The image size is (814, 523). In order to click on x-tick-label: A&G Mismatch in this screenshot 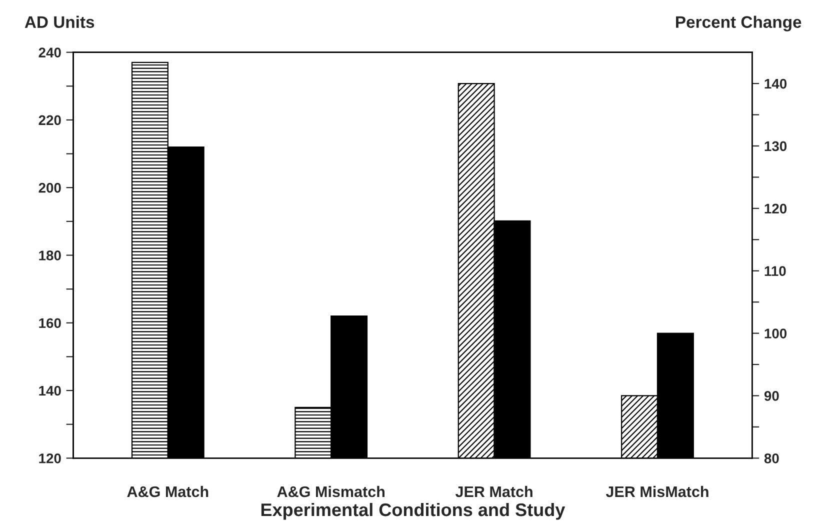, I will do `click(330, 492)`.